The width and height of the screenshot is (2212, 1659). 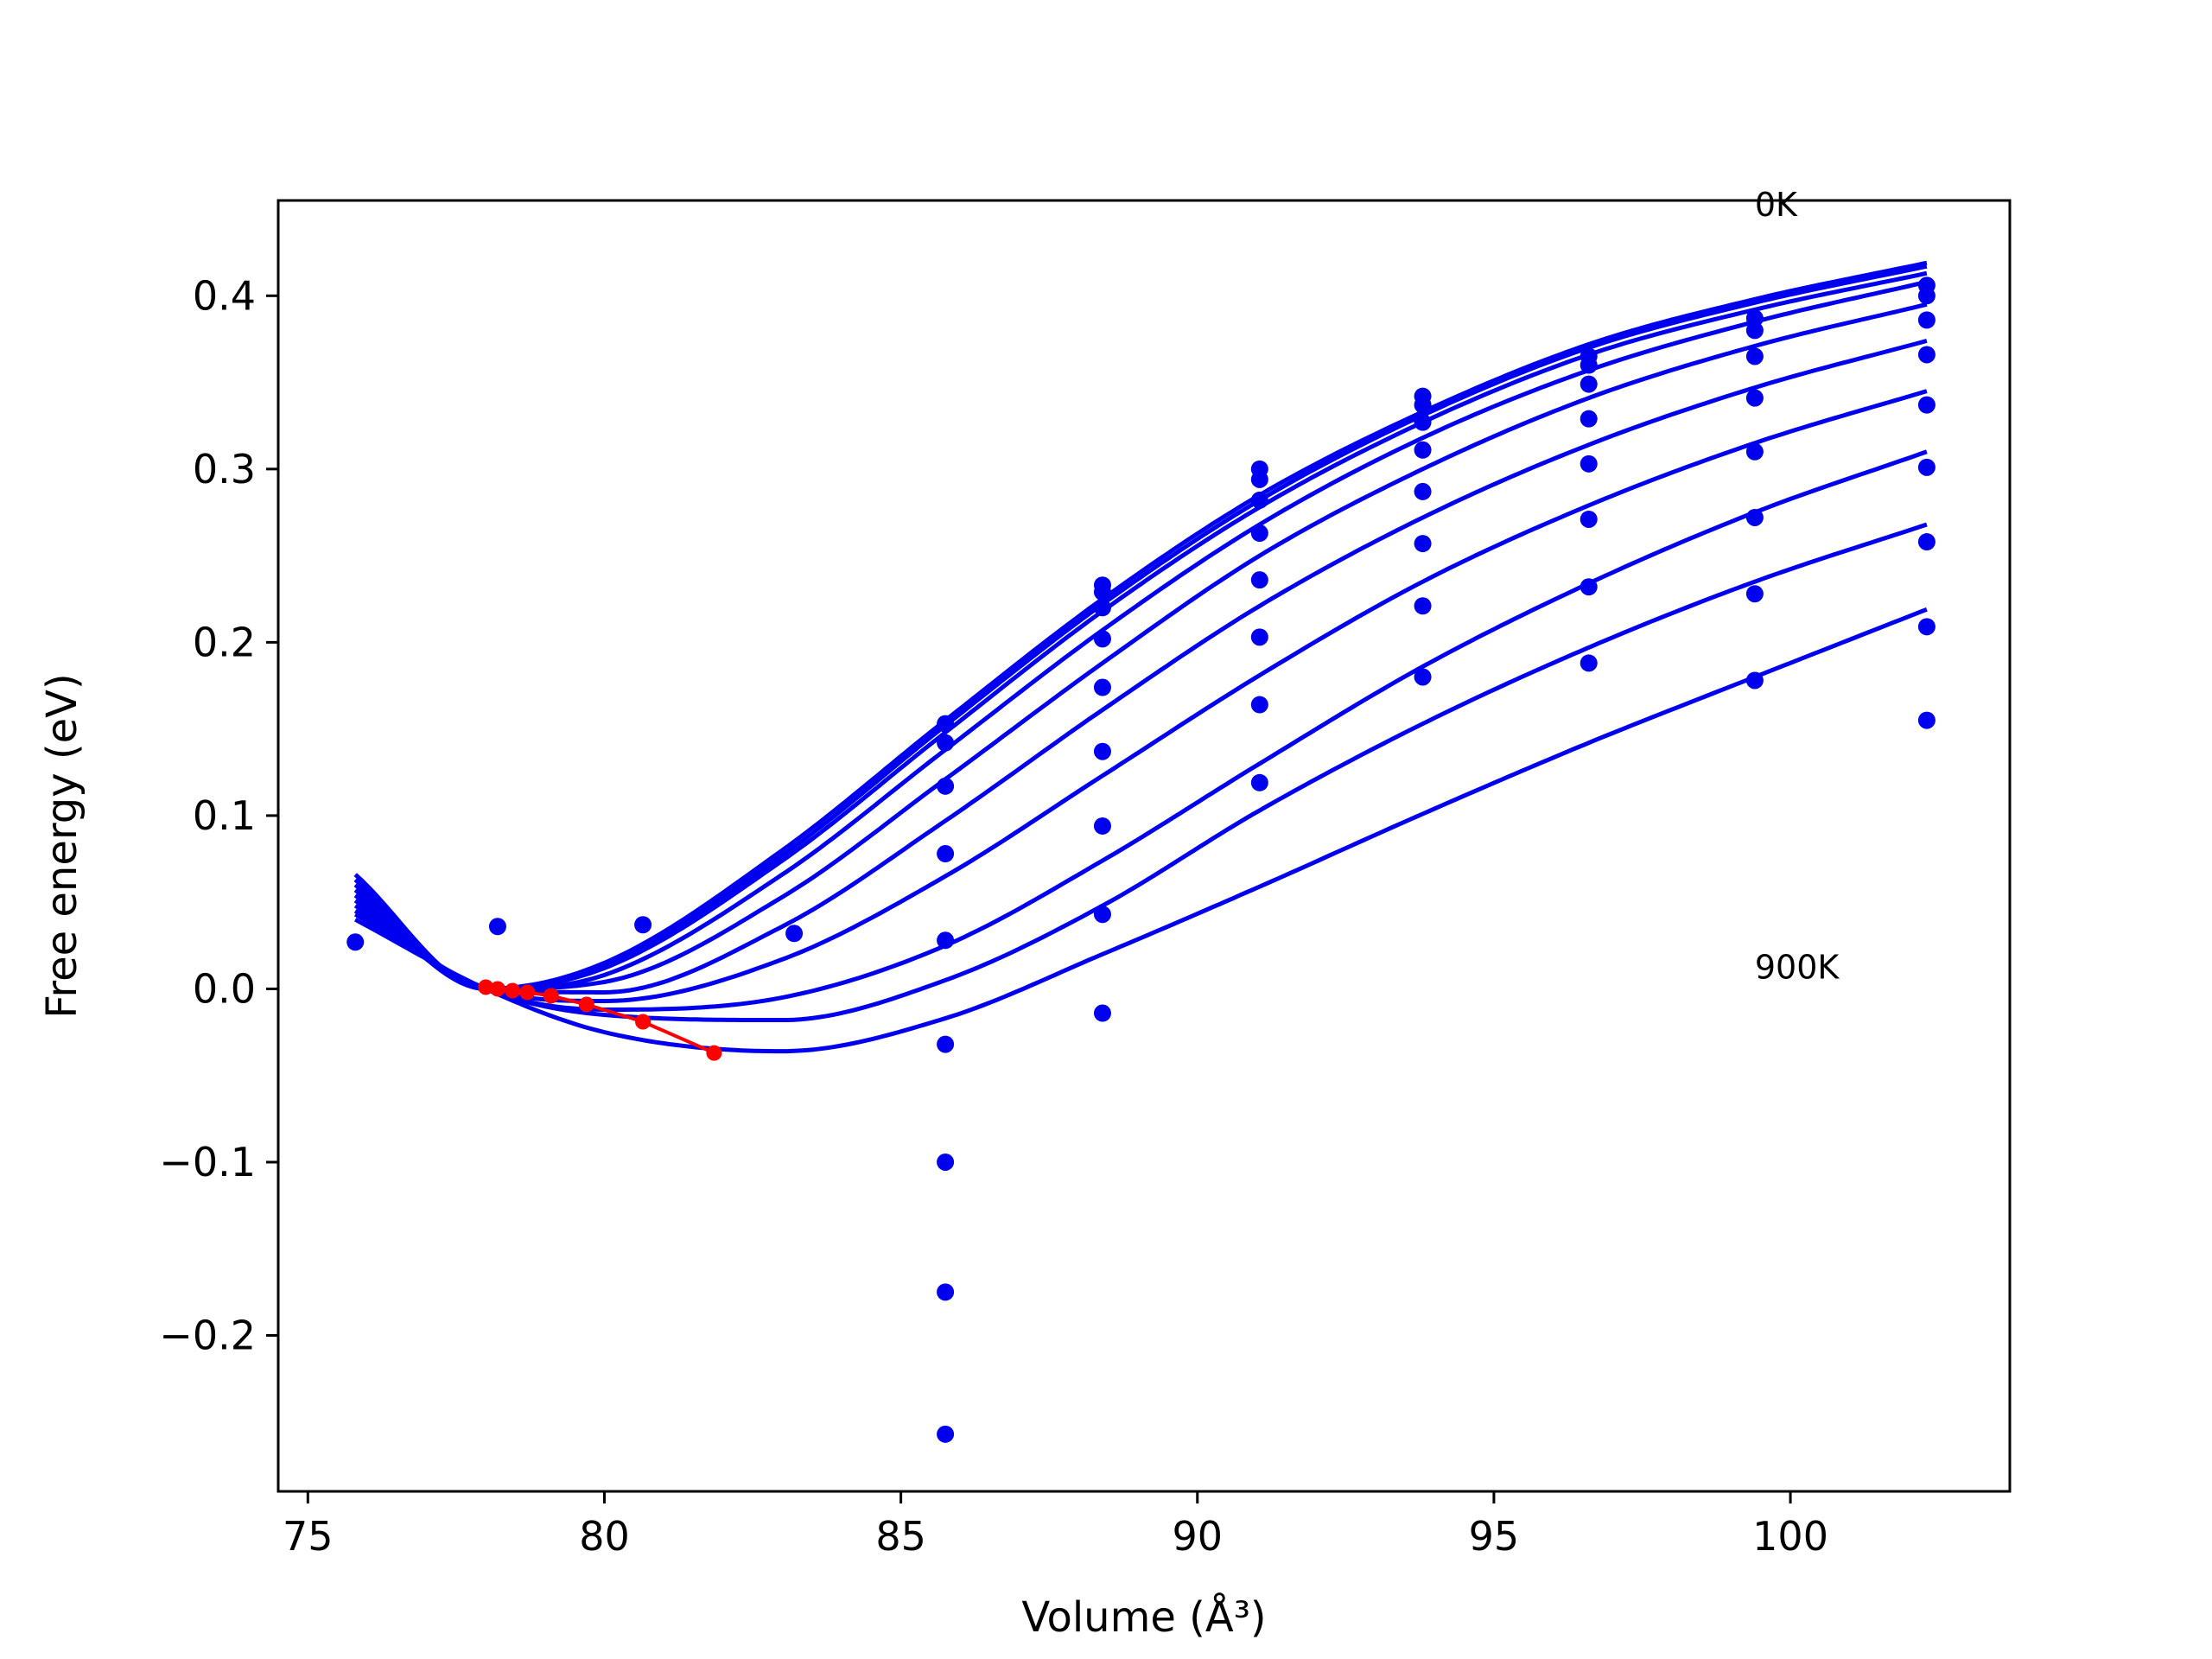 What do you see at coordinates (600, 1020) in the screenshot?
I see `minima-series` at bounding box center [600, 1020].